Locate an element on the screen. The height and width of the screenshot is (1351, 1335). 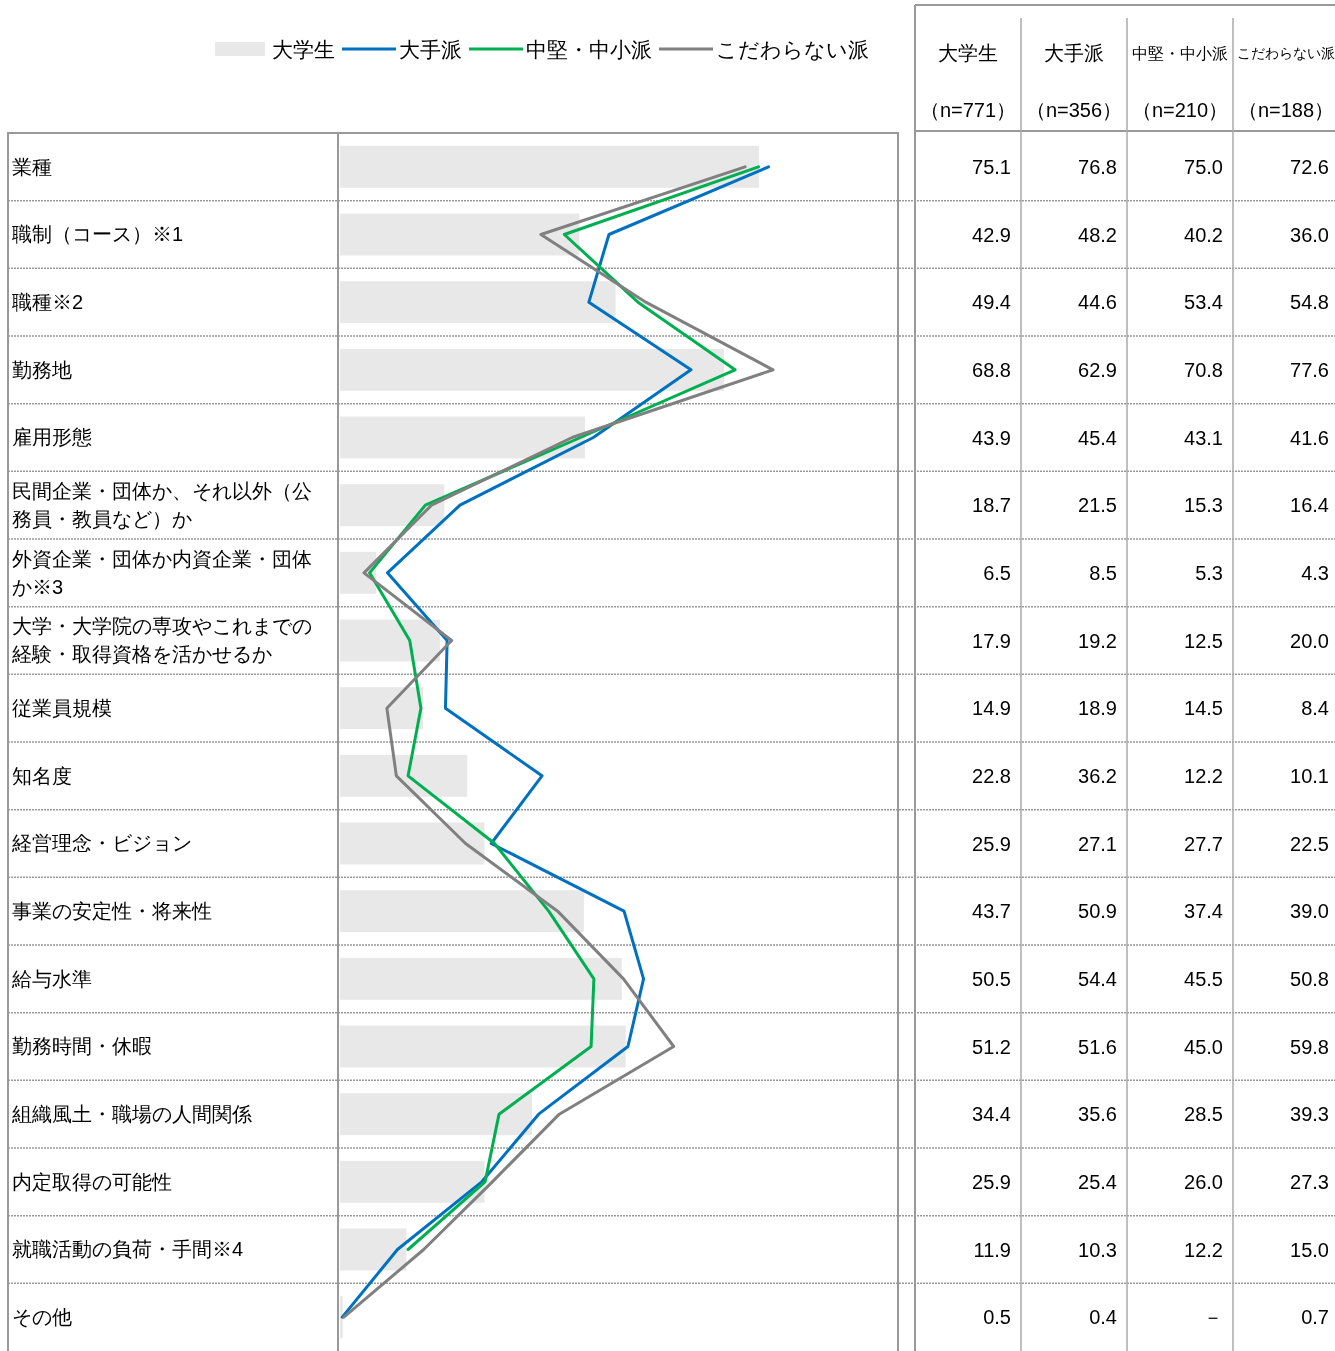
data-label: 6.5 is located at coordinates (997, 572).